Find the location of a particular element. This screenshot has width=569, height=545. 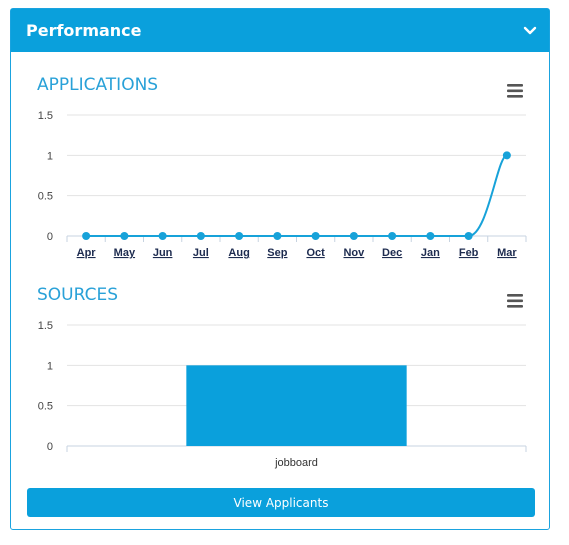

data-point-jan is located at coordinates (430, 236).